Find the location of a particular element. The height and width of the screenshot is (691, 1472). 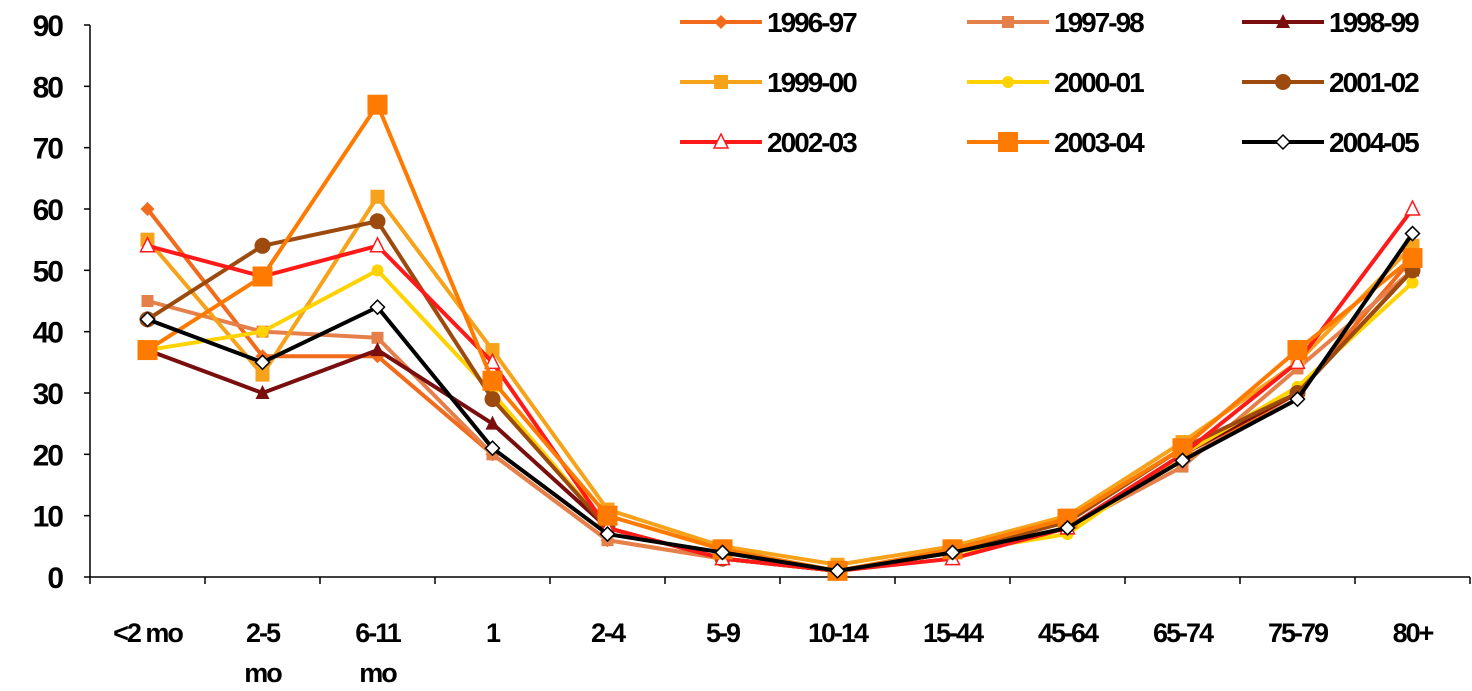

x-tick-label: 6-11 is located at coordinates (378, 633).